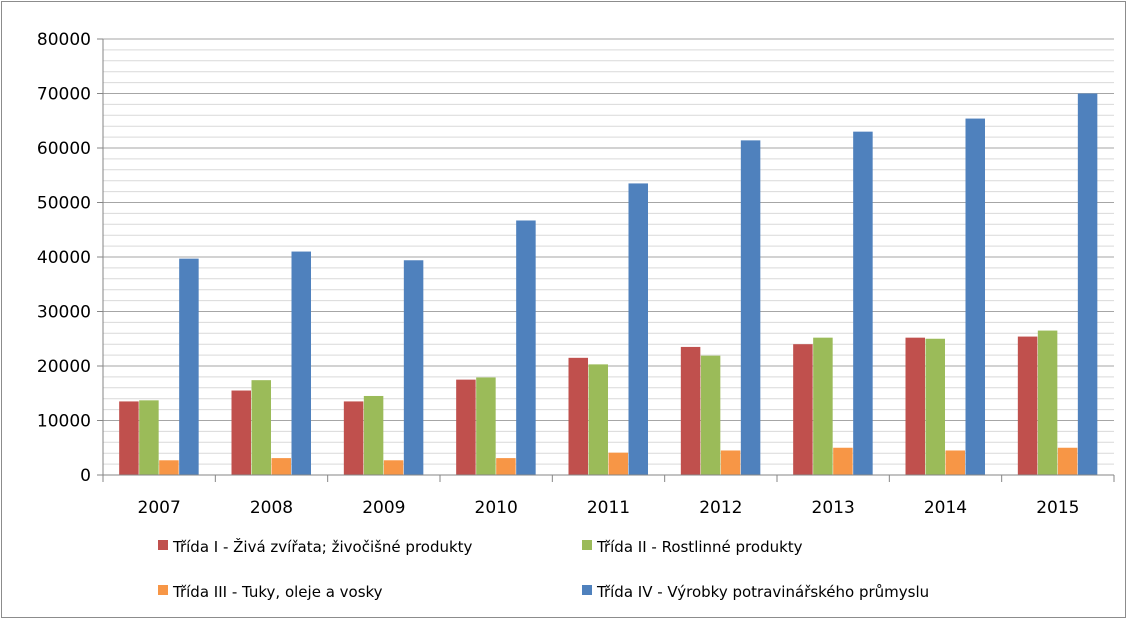 This screenshot has height=621, width=1129. Describe the element at coordinates (271, 508) in the screenshot. I see `x-tick-label: 2008` at that location.